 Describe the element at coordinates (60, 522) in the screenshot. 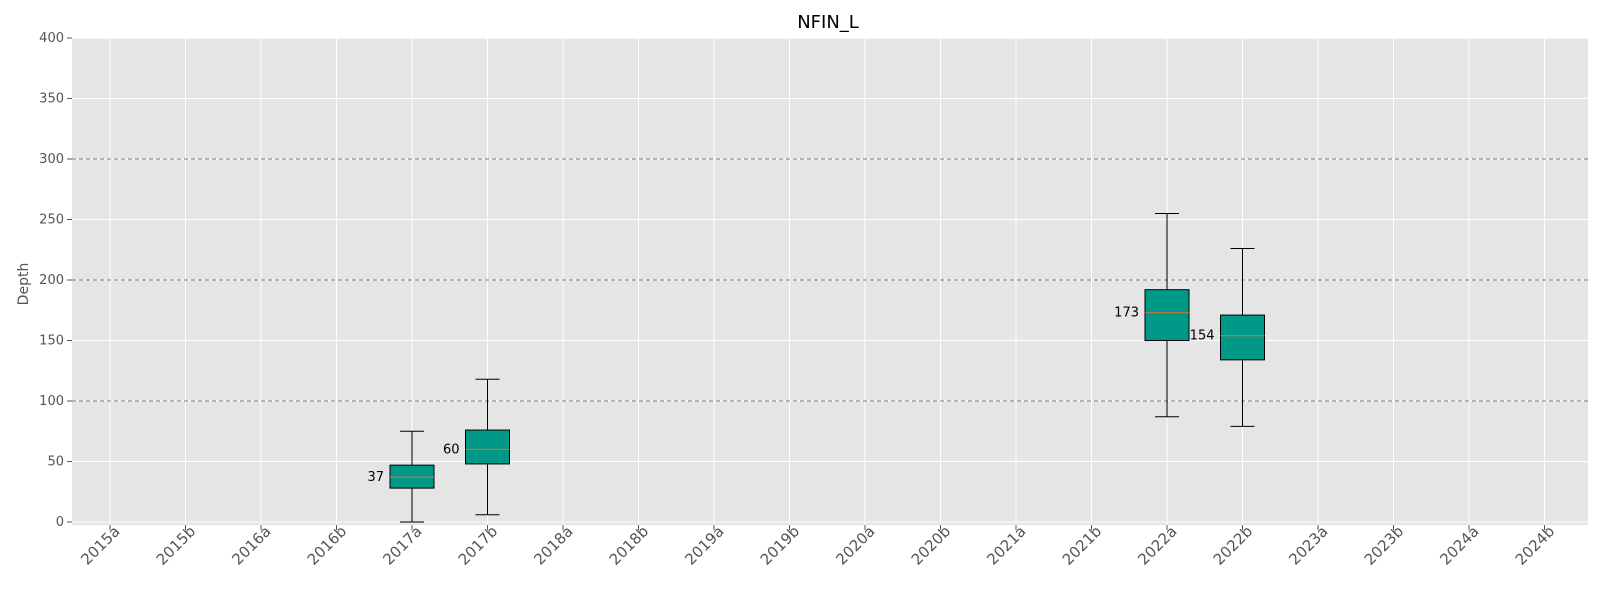

I see `y-tick-label: 0` at that location.